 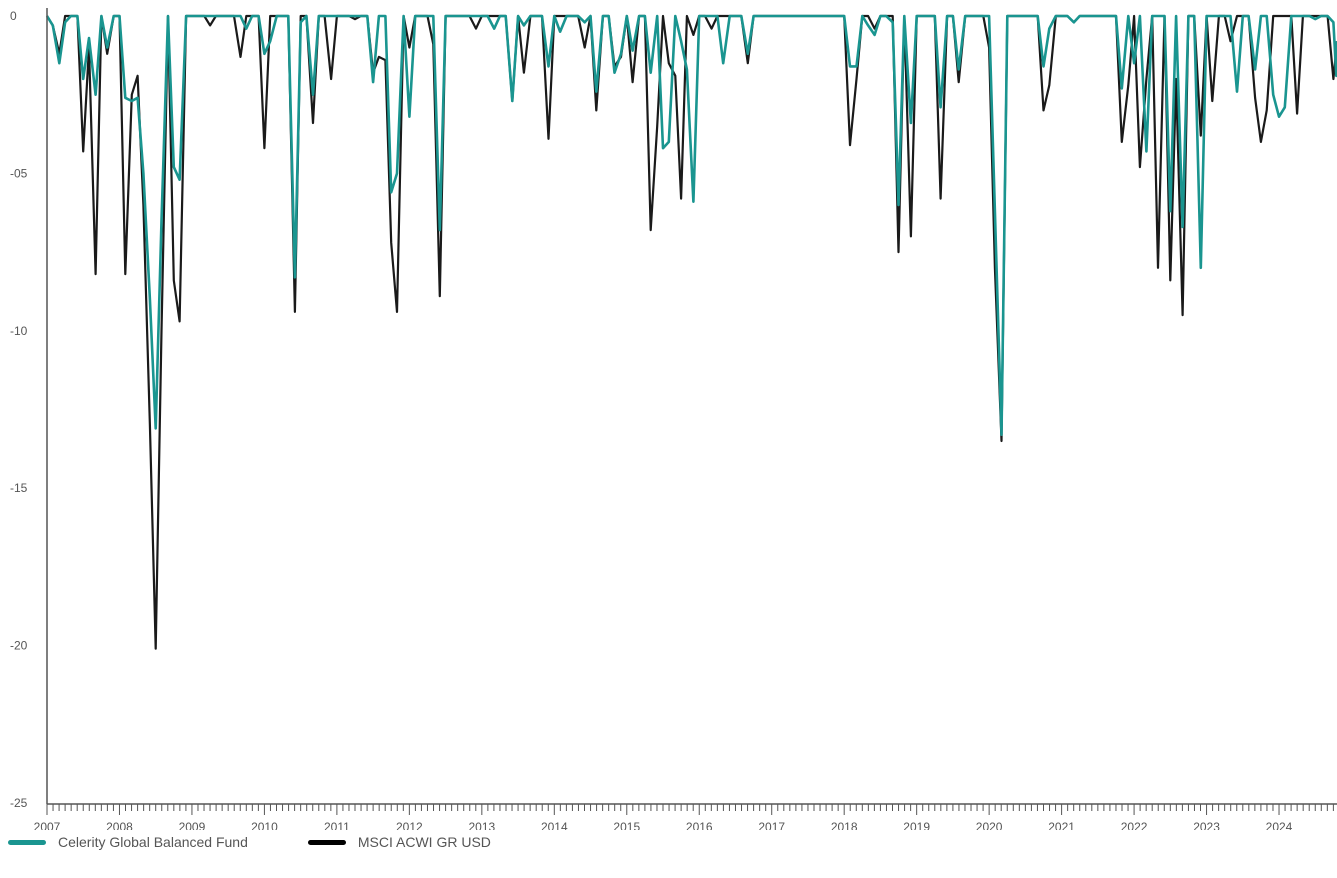 I want to click on legend-label-fund: Celerity Global Balanced Fund, so click(x=153, y=842).